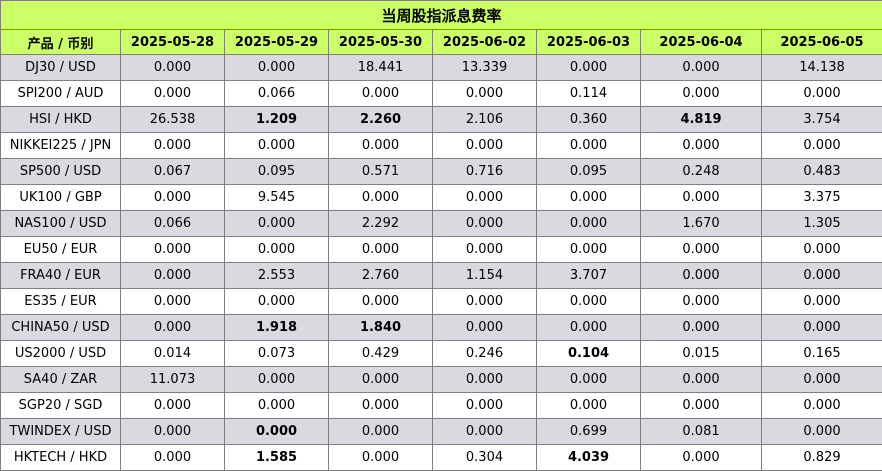  What do you see at coordinates (277, 120) in the screenshot?
I see `rate-cell: 1.209` at bounding box center [277, 120].